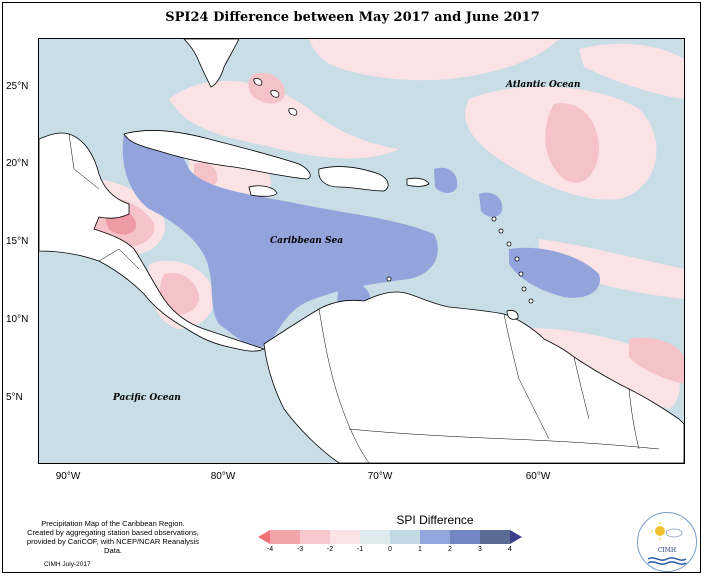 The image size is (705, 577). What do you see at coordinates (450, 549) in the screenshot?
I see `legend-tick-label: 2` at bounding box center [450, 549].